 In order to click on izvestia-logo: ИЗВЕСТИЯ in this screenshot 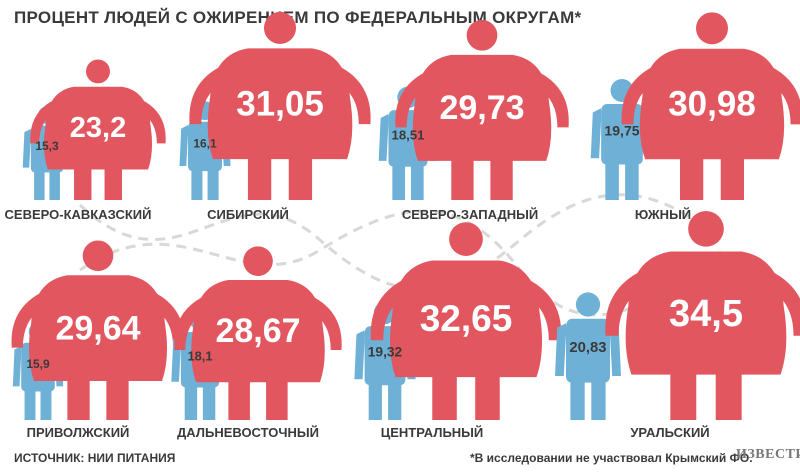, I will do `click(768, 454)`.